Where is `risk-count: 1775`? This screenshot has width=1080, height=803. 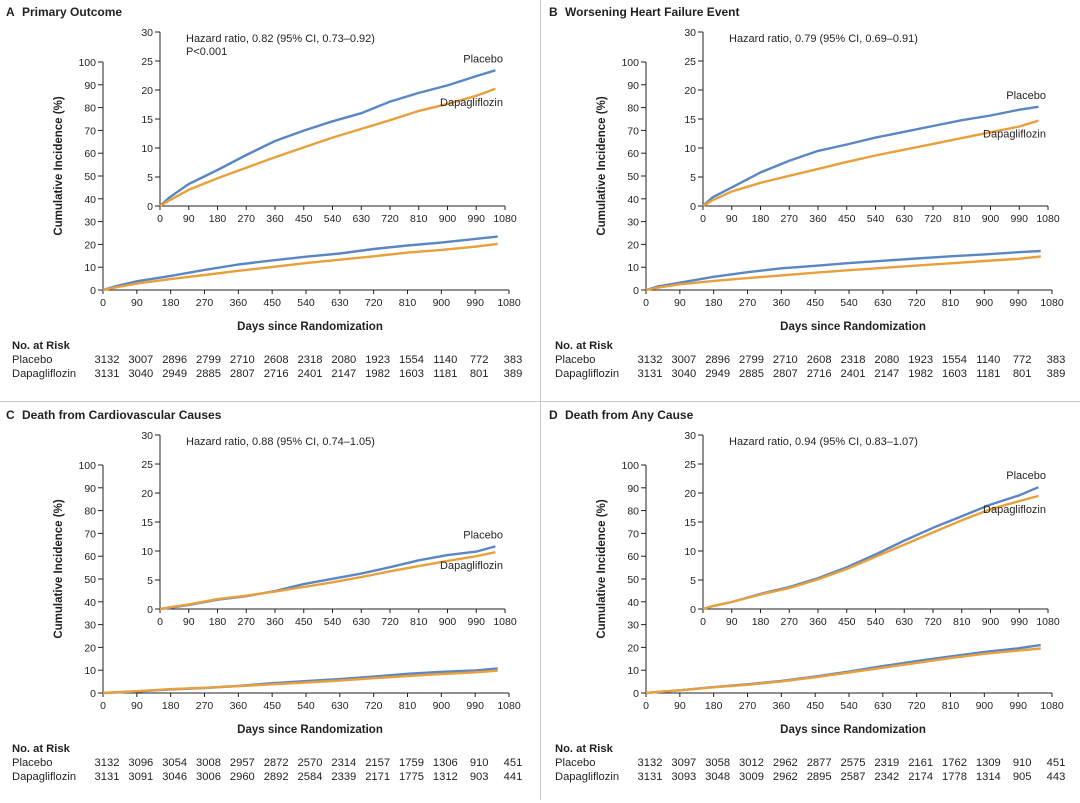 risk-count: 1775 is located at coordinates (411, 777).